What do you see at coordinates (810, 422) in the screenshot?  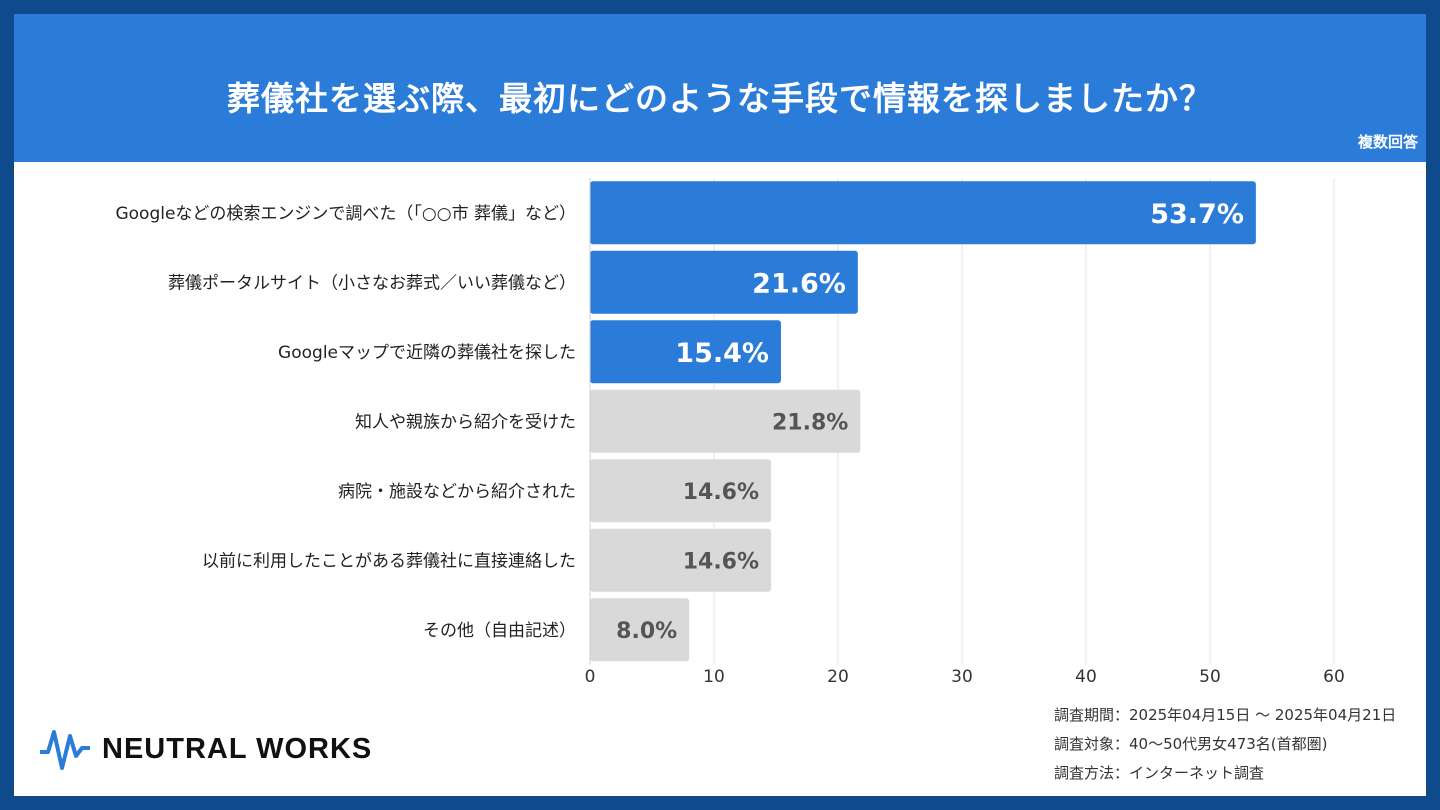 I see `data-label: 21.8%` at bounding box center [810, 422].